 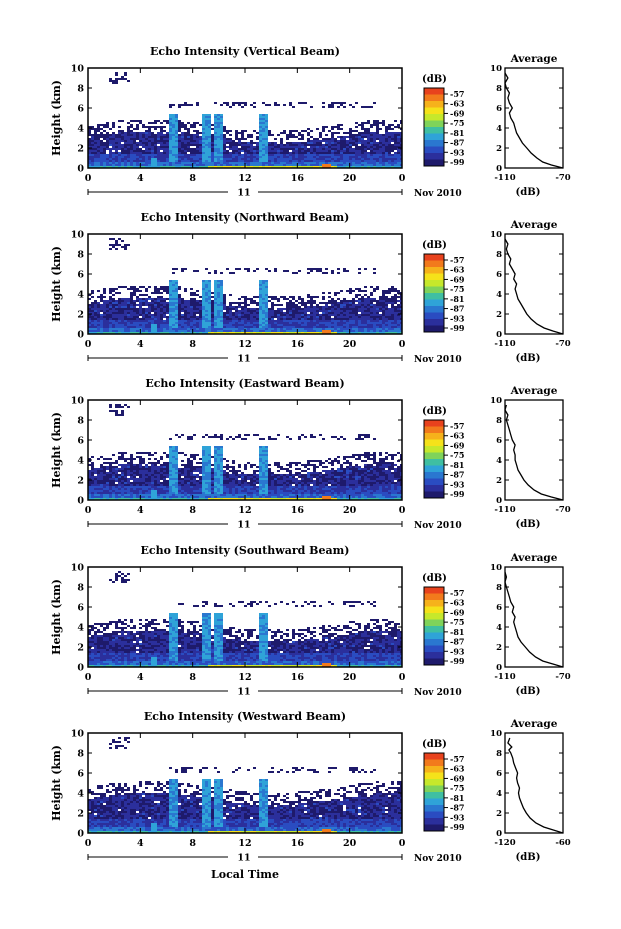 What do you see at coordinates (245, 550) in the screenshot?
I see `chart-title: Echo Intensity (Southward Beam)` at bounding box center [245, 550].